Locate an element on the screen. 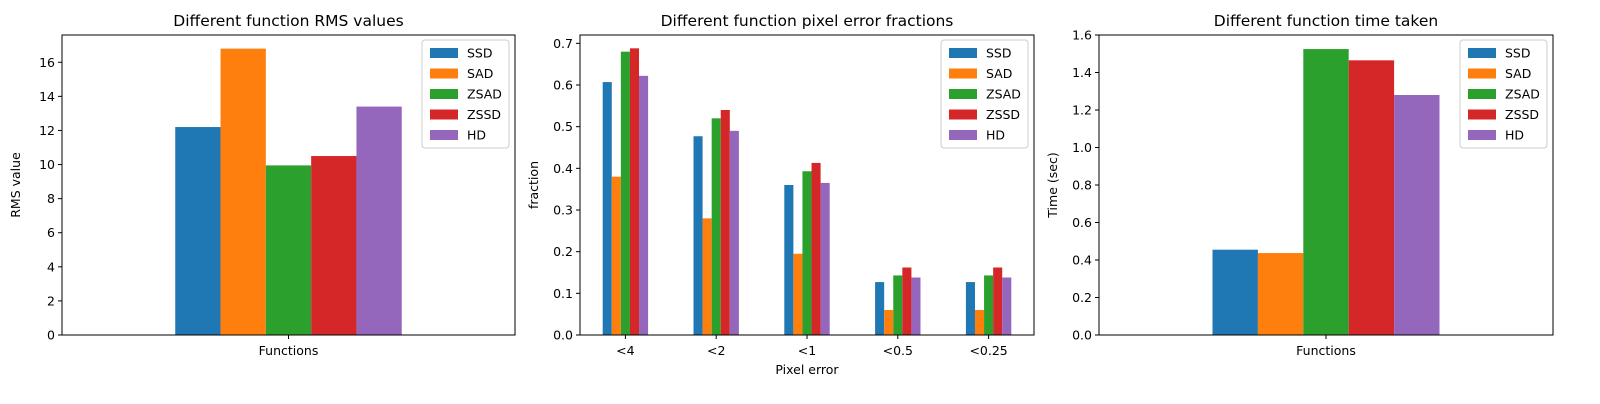 Image resolution: width=1600 pixels, height=404 pixels. y-tick-label: 0.8 is located at coordinates (1082, 185).